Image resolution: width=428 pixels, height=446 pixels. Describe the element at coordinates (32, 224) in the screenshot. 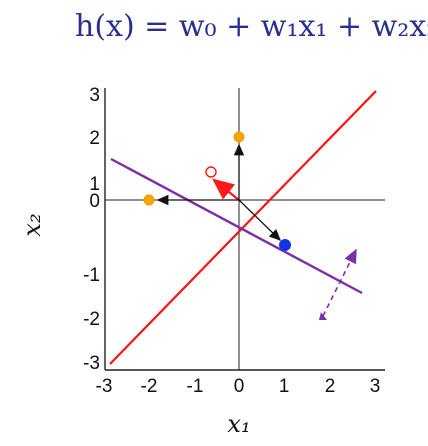

I see `y-axis-label: x₂` at that location.